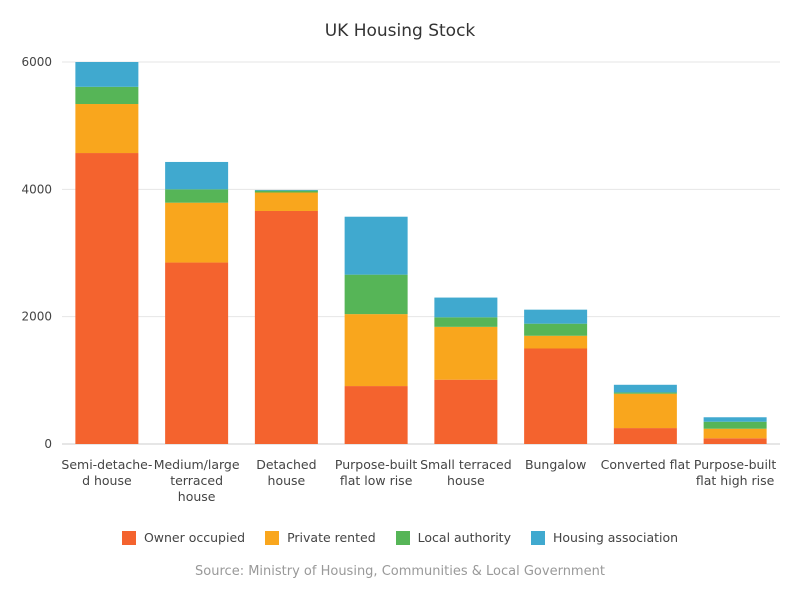 This screenshot has height=600, width=800. Describe the element at coordinates (376, 472) in the screenshot. I see `x-tick-label: Purpose-built flat low rise` at that location.